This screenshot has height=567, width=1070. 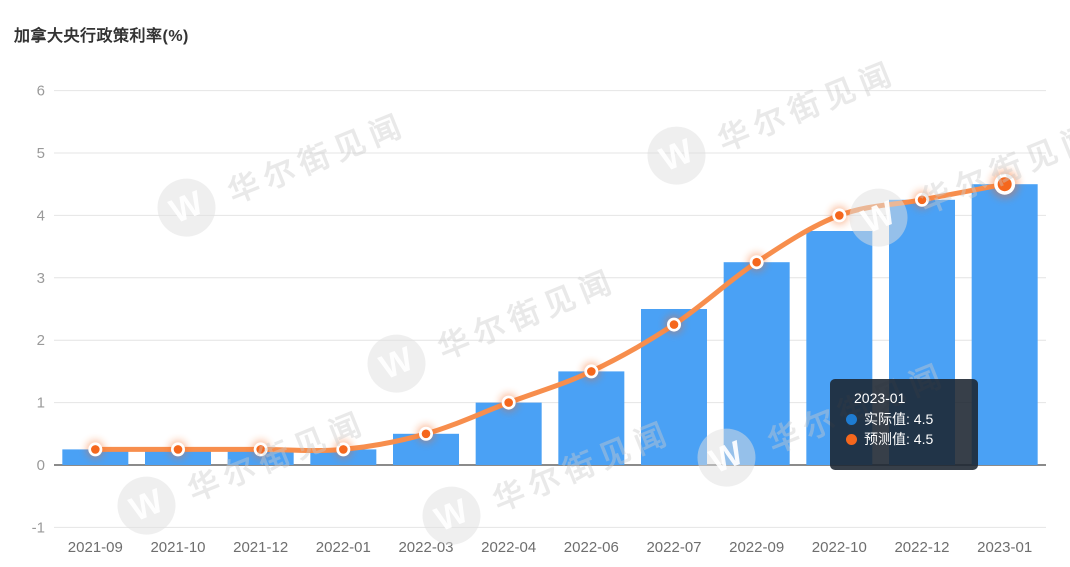 What do you see at coordinates (508, 547) in the screenshot?
I see `x-tick-label: 2022-04` at bounding box center [508, 547].